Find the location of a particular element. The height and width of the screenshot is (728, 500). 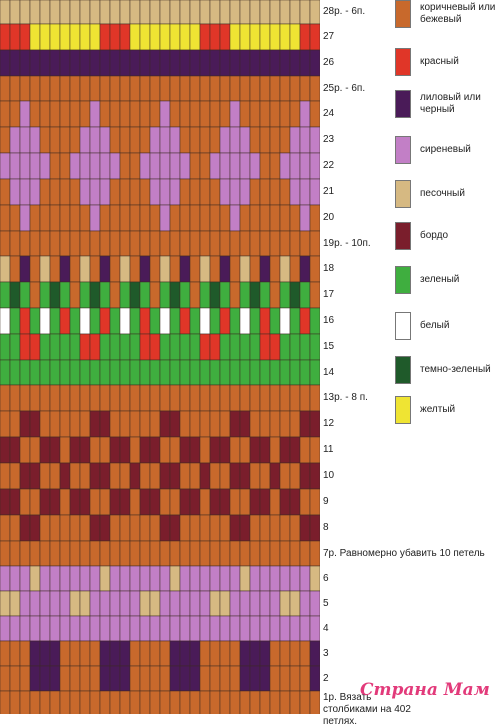

row-label-26: 26 is located at coordinates (329, 62).